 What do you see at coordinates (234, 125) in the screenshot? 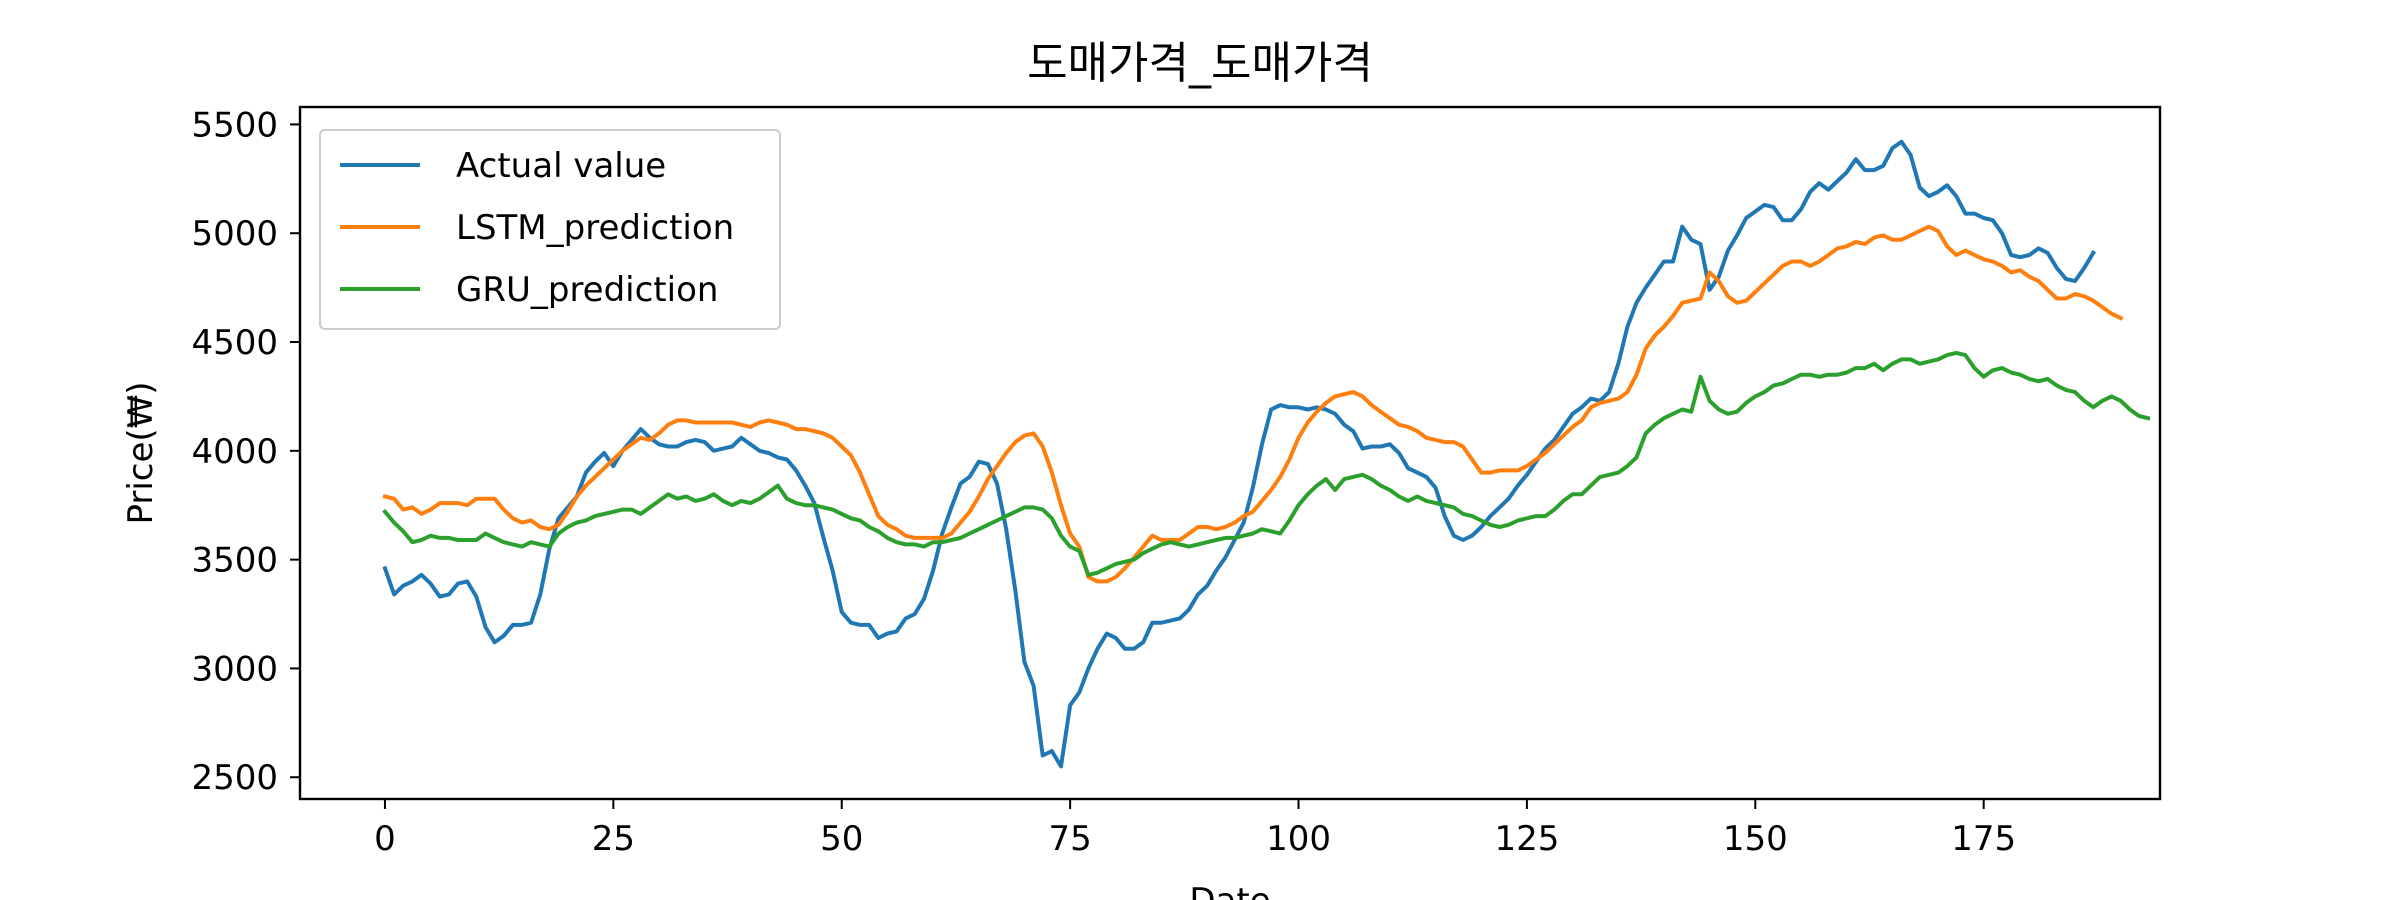
I see `y-tick-label: 5500` at bounding box center [234, 125].